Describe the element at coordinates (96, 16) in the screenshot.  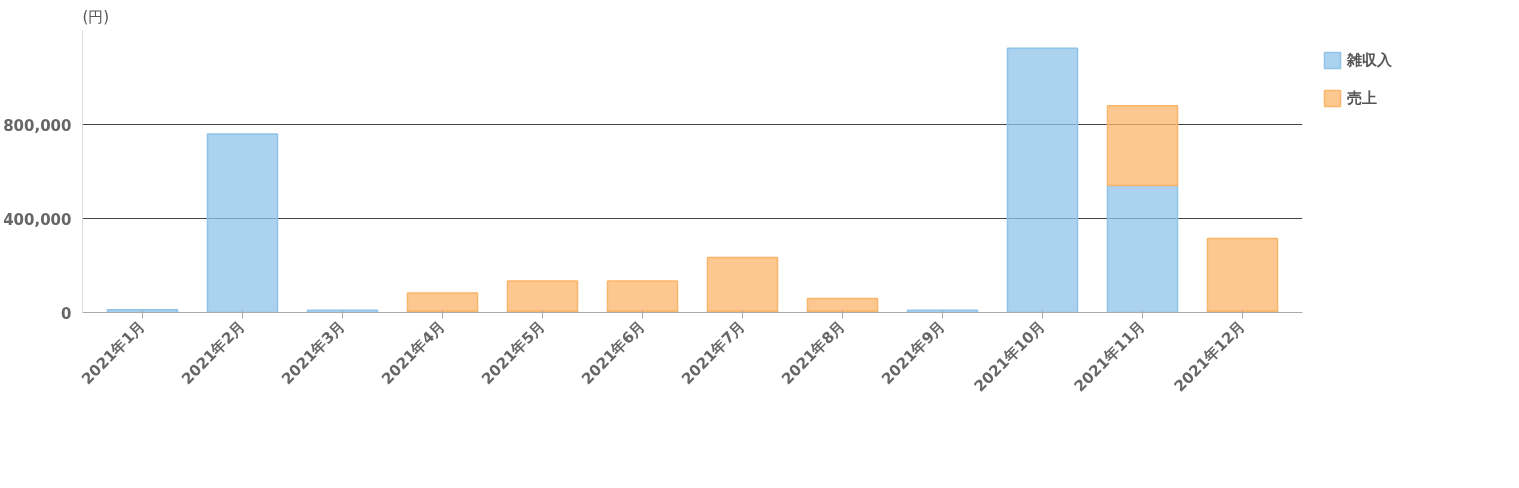
I see `text: (円)` at that location.